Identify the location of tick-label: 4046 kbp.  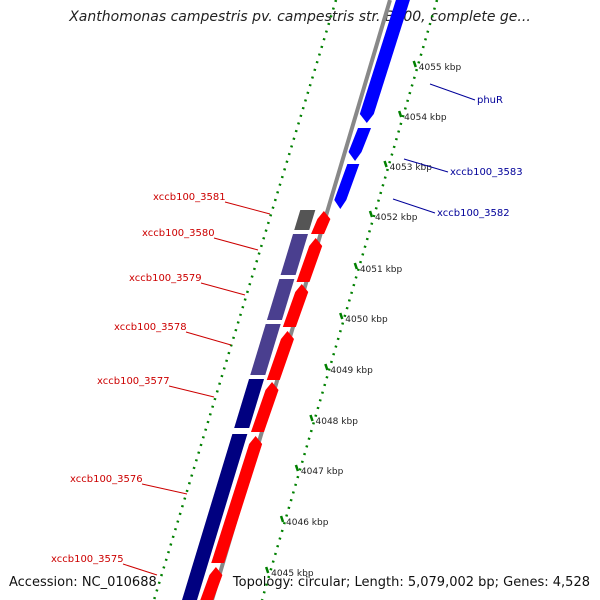
(307, 523).